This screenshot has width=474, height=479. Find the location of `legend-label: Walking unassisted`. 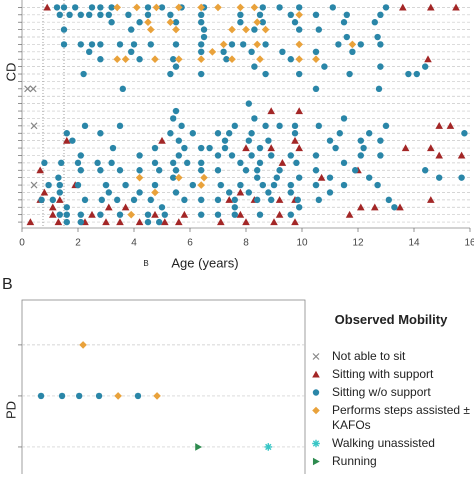

legend-label: Walking unassisted is located at coordinates (383, 443).